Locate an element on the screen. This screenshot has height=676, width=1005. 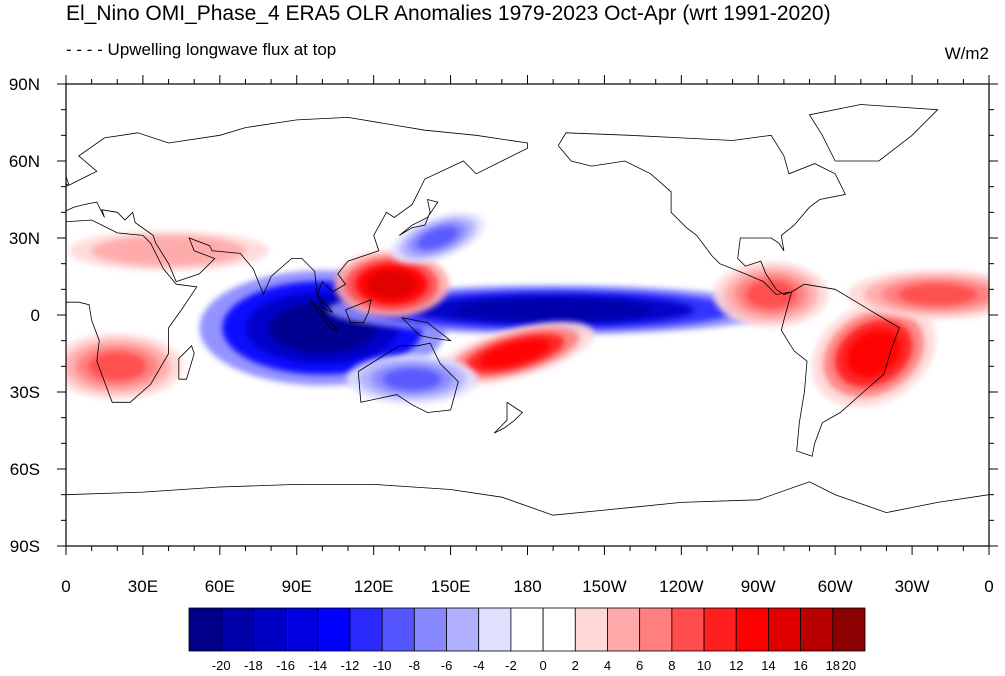
colorbar-level-label: -6 is located at coordinates (447, 665).